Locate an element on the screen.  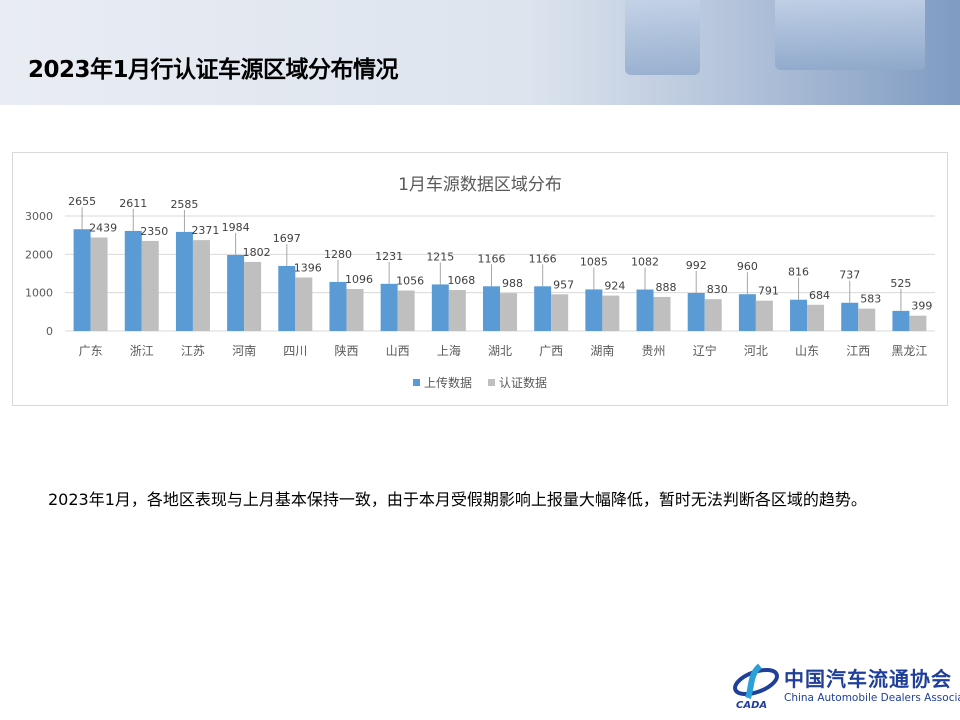
legend-label: 认证数据 is located at coordinates (523, 382).